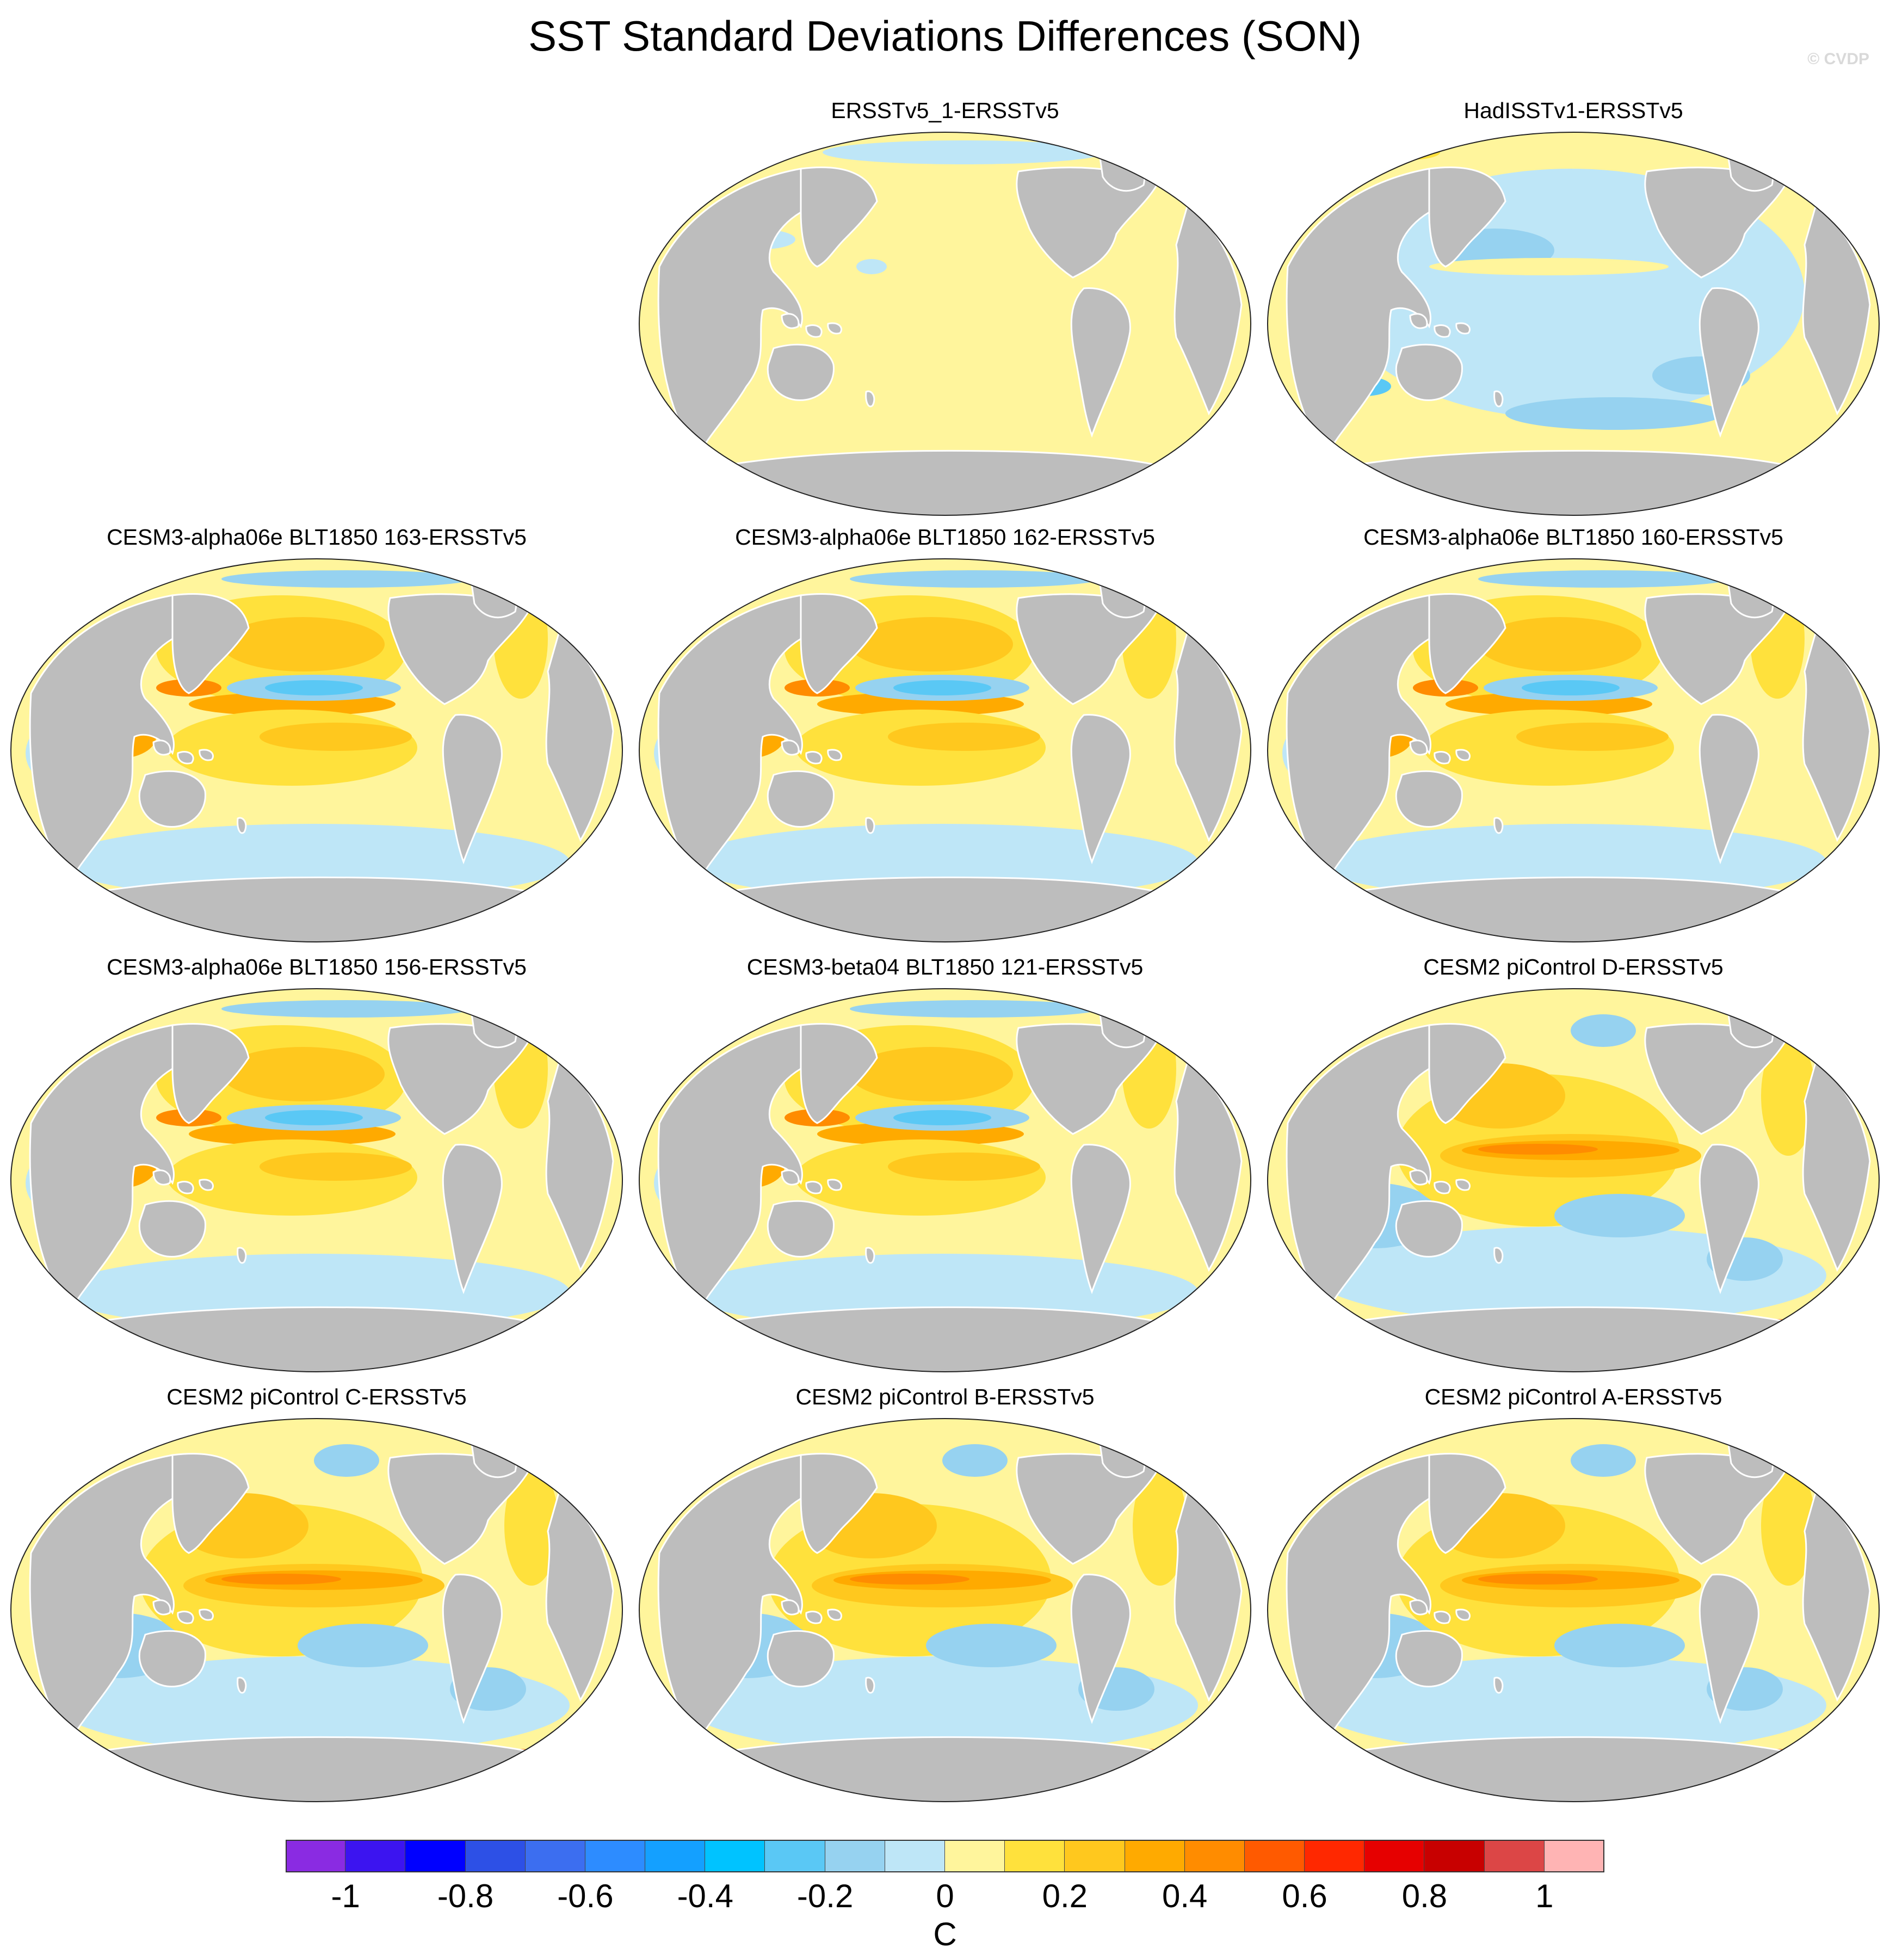 Image resolution: width=1890 pixels, height=1960 pixels. I want to click on map-panel: CESM3-alpha06e BLT1850 162-ERSSTv5, so click(945, 735).